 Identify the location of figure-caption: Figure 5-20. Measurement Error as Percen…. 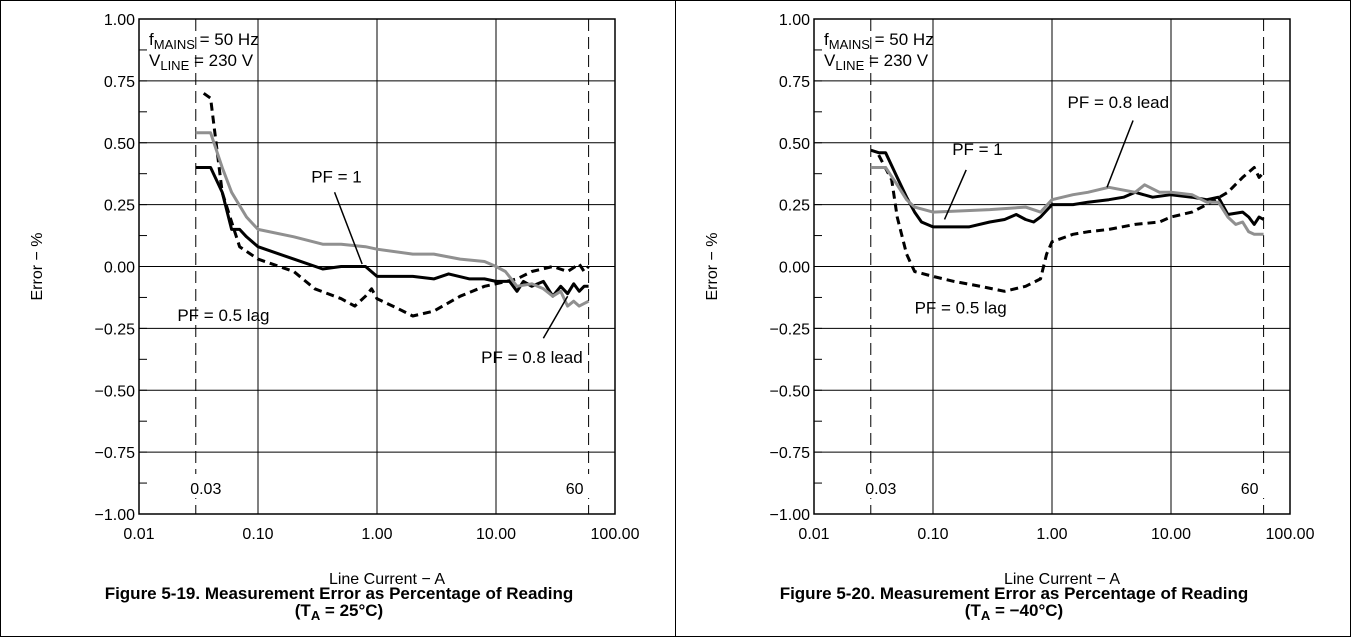
(1014, 593).